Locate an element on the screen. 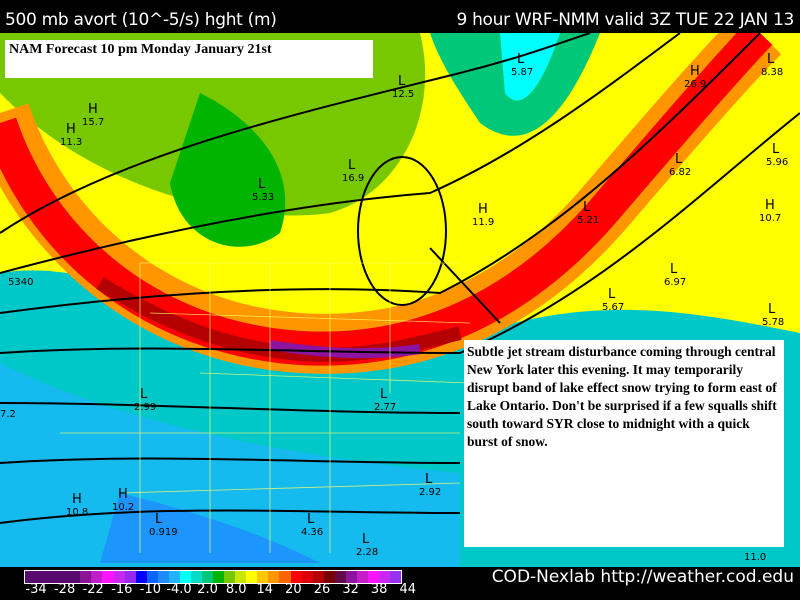 This screenshot has width=800, height=600. credit-text: COD-Nexlab http://weather.cod.edu is located at coordinates (642, 577).